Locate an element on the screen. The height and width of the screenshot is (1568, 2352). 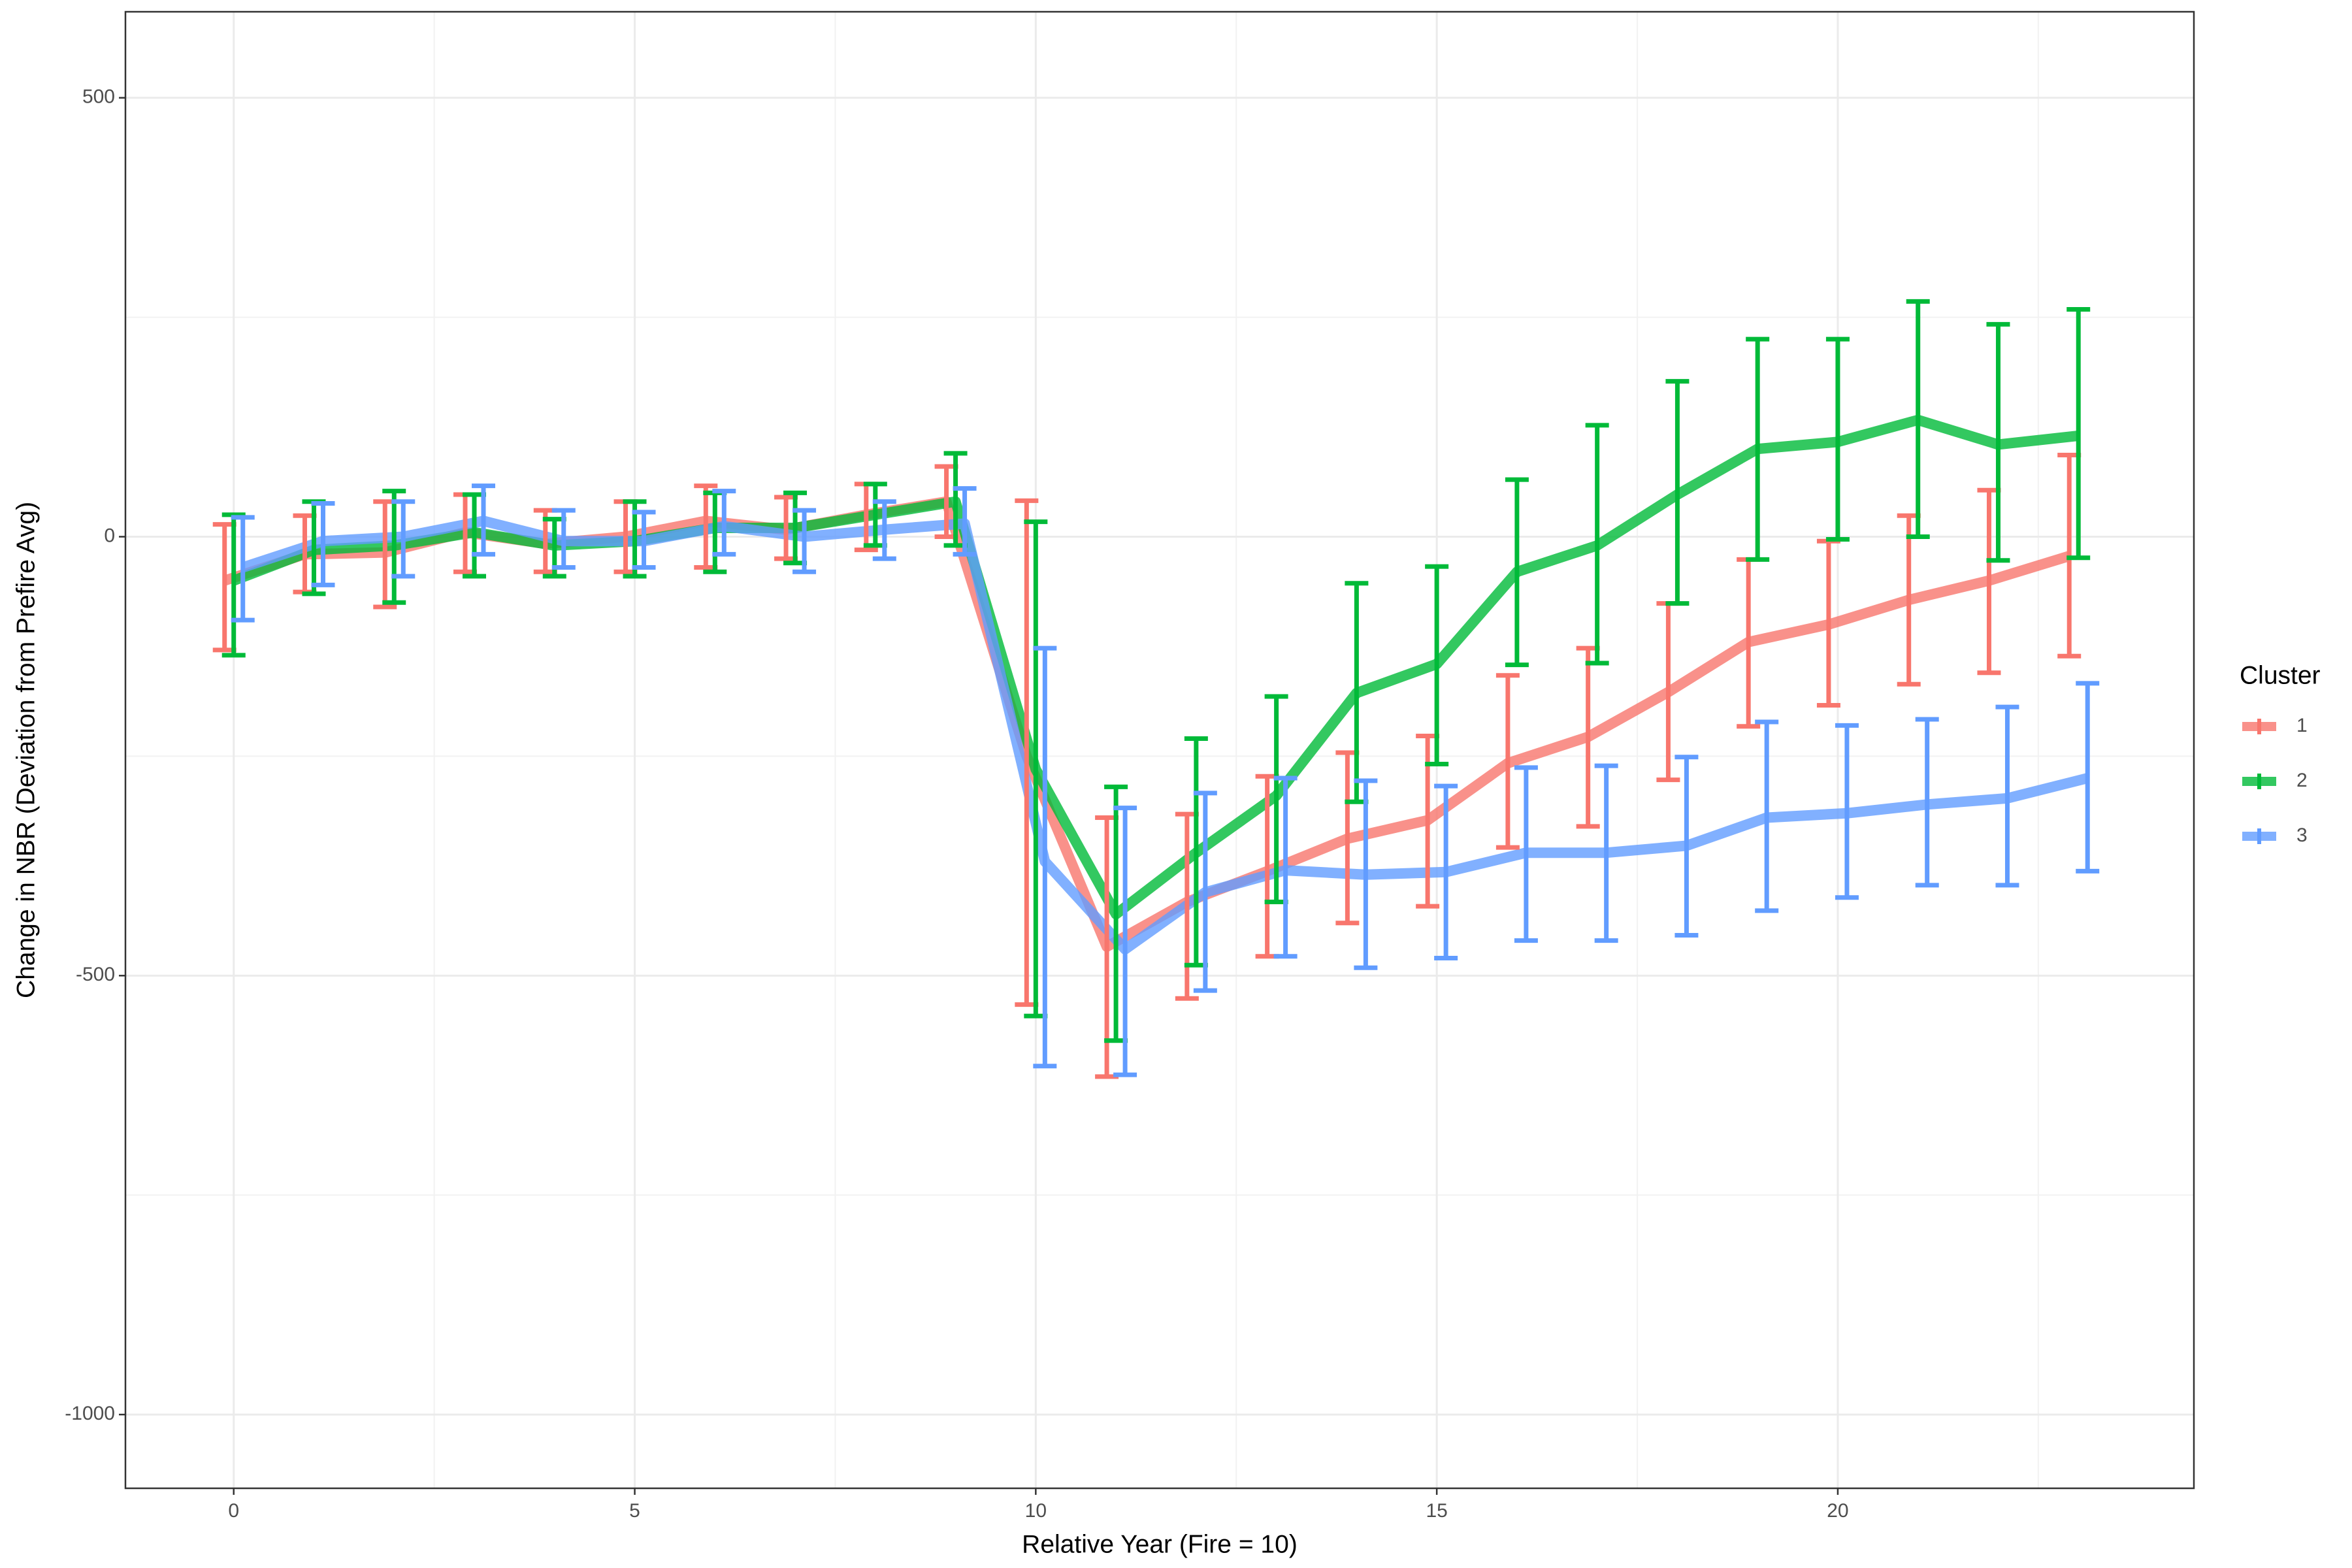
y-tick-label: -1000 is located at coordinates (90, 1413).